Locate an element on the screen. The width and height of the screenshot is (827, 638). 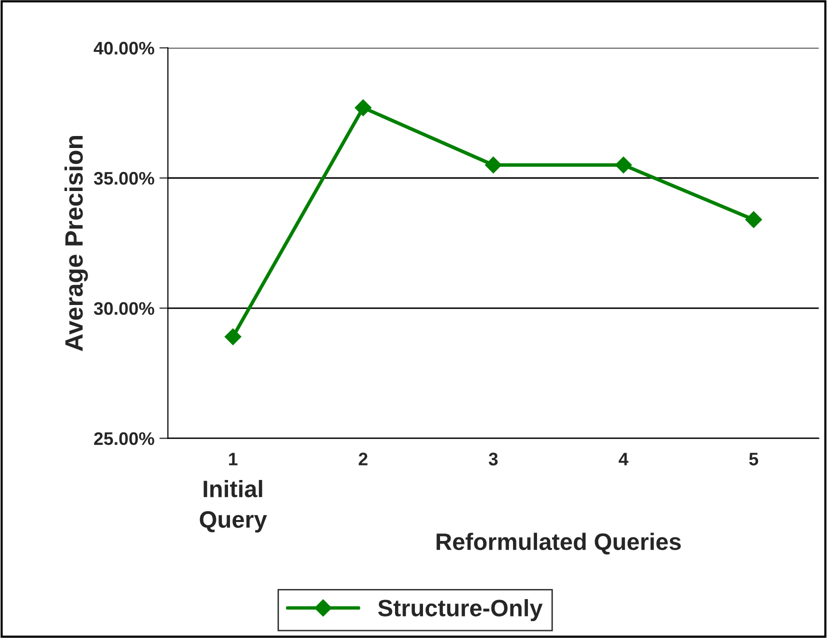
y-tick-label: 30.00% is located at coordinates (124, 308).